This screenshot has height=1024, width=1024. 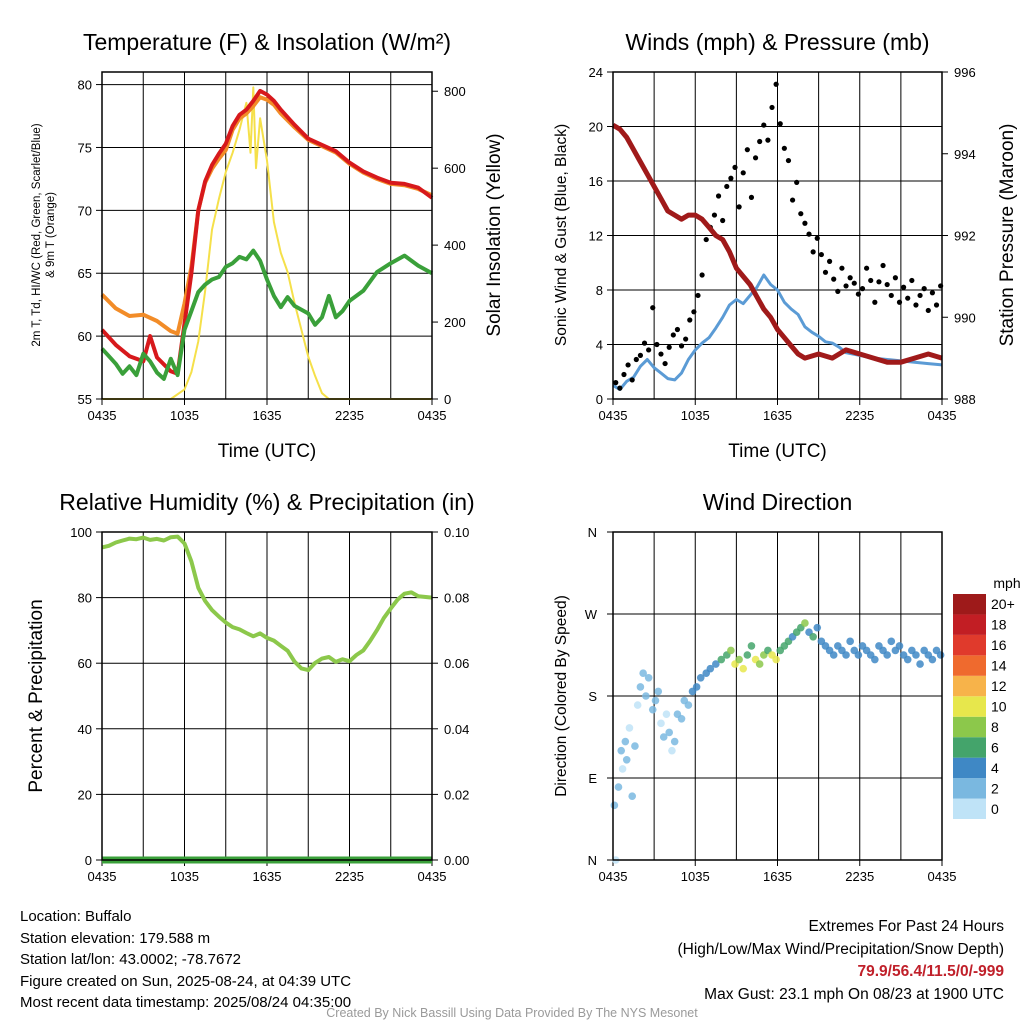 What do you see at coordinates (455, 168) in the screenshot?
I see `y-right-tick-label: 600` at bounding box center [455, 168].